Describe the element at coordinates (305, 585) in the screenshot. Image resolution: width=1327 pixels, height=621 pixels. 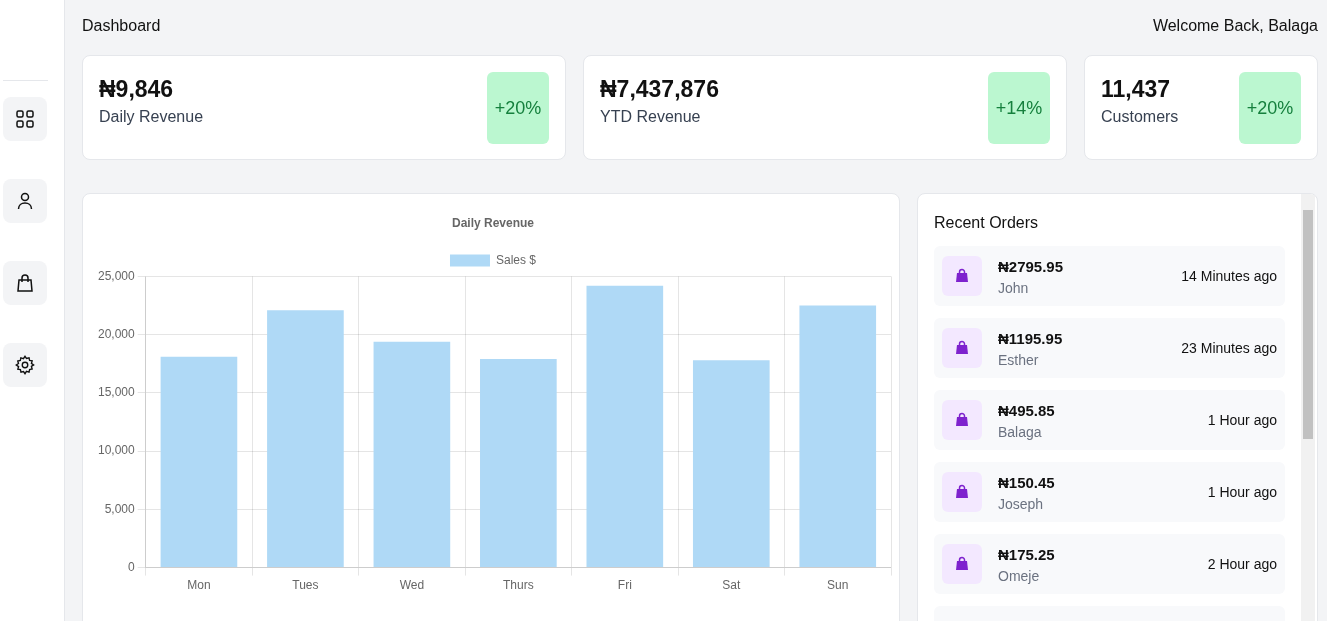
I see `x-tick-label: Tues` at that location.